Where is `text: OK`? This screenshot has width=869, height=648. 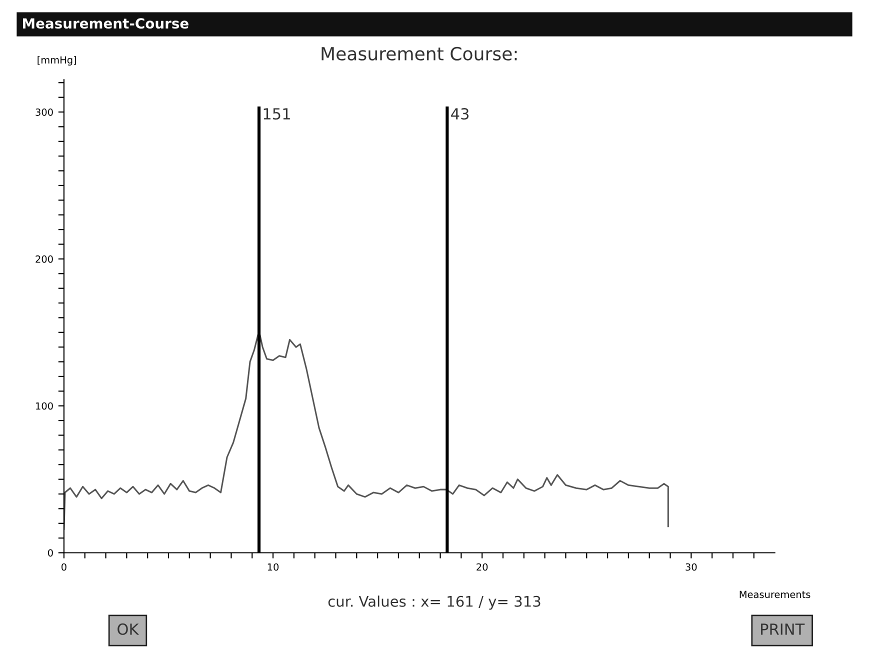
text: OK is located at coordinates (129, 629).